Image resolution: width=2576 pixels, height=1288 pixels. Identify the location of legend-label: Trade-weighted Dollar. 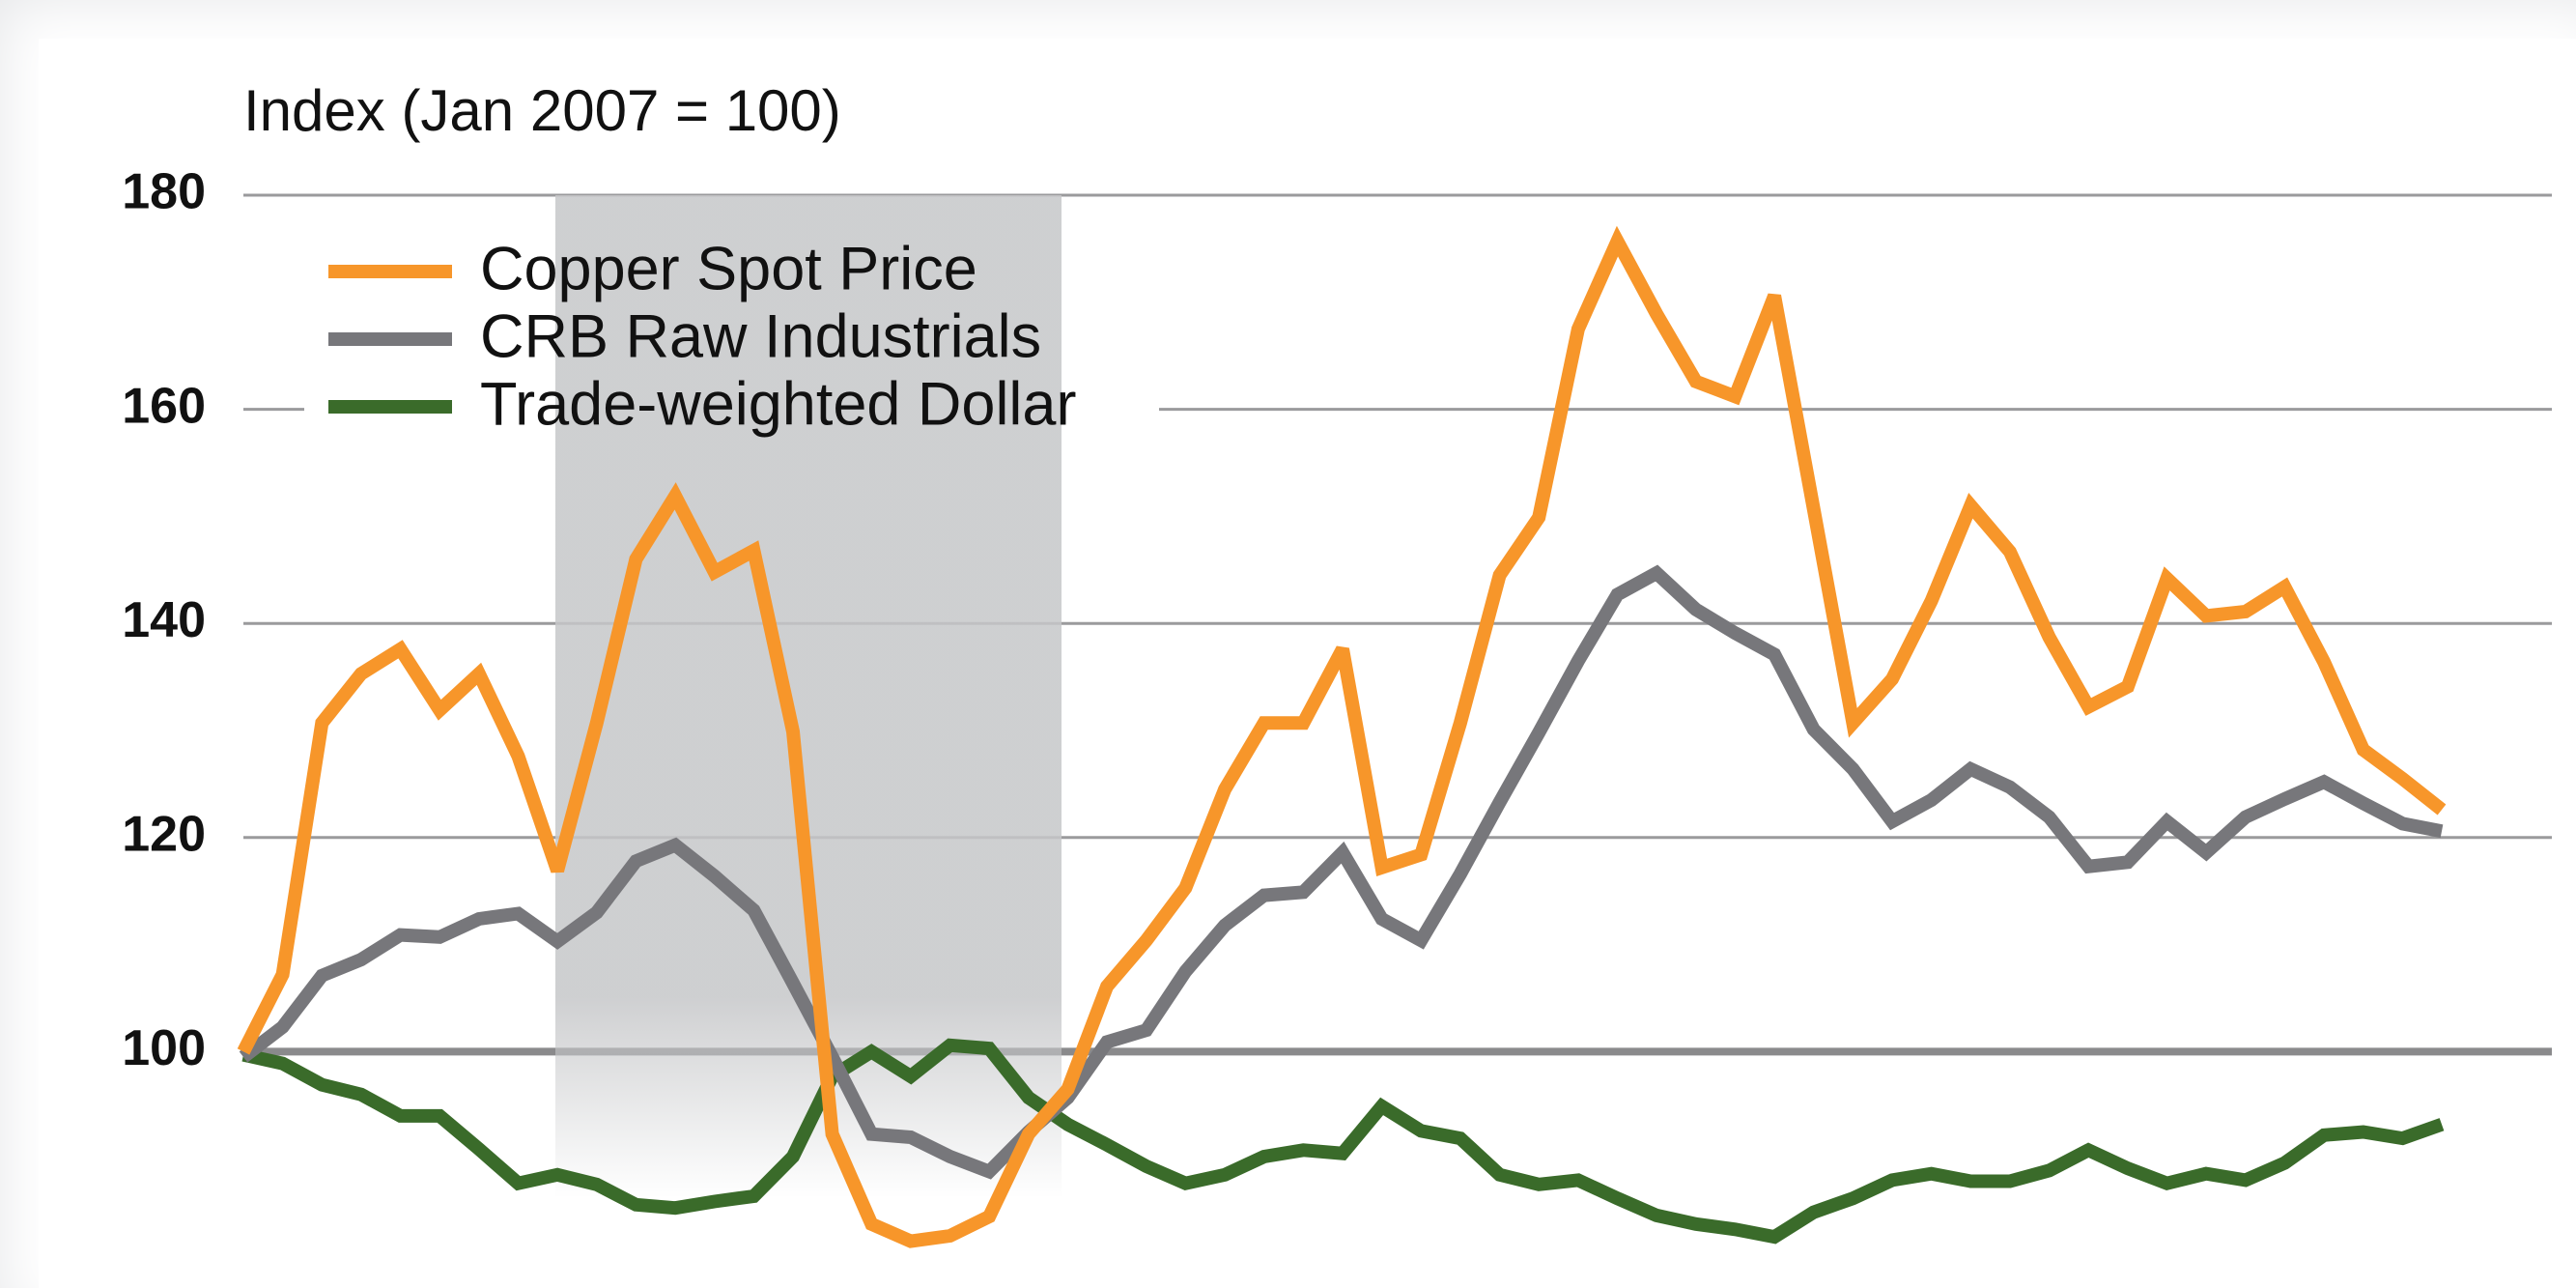
(778, 405).